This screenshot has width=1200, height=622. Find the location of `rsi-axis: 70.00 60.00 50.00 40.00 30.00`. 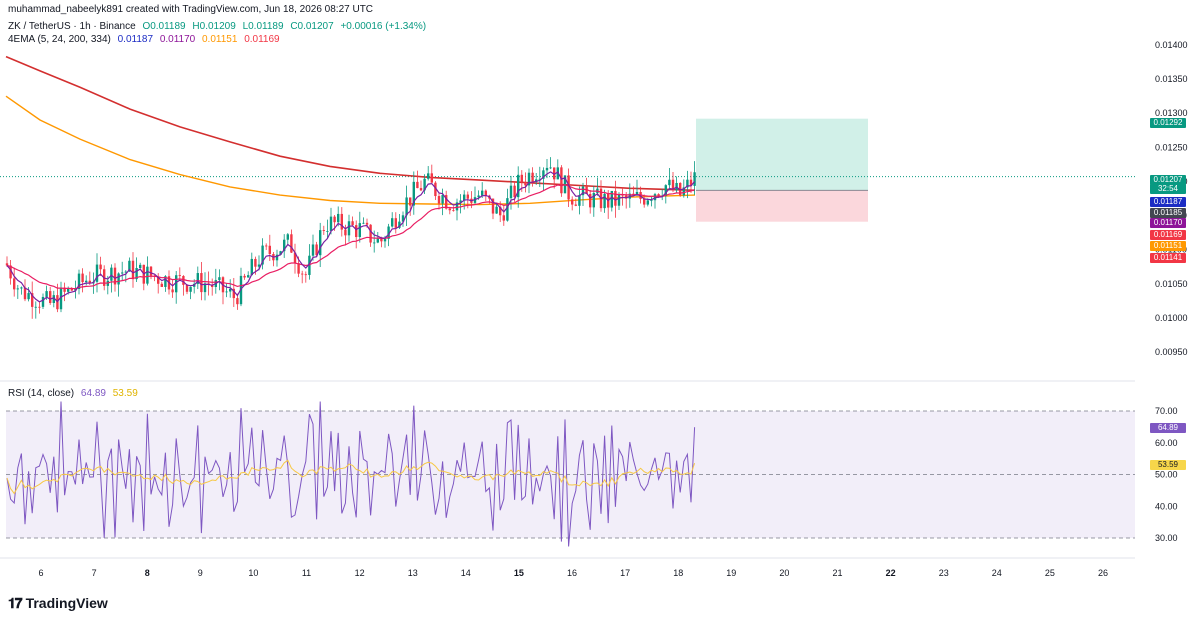

rsi-axis: 70.00 60.00 50.00 40.00 30.00 is located at coordinates (1166, 474).